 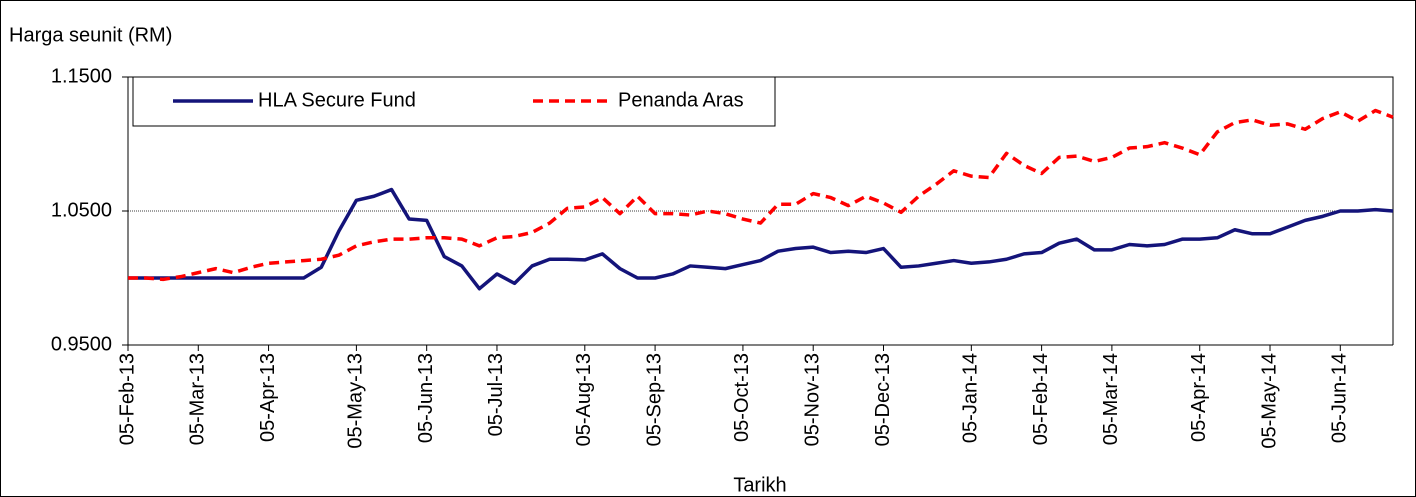 What do you see at coordinates (426, 398) in the screenshot?
I see `x-tick-label: 05-Jun-13` at bounding box center [426, 398].